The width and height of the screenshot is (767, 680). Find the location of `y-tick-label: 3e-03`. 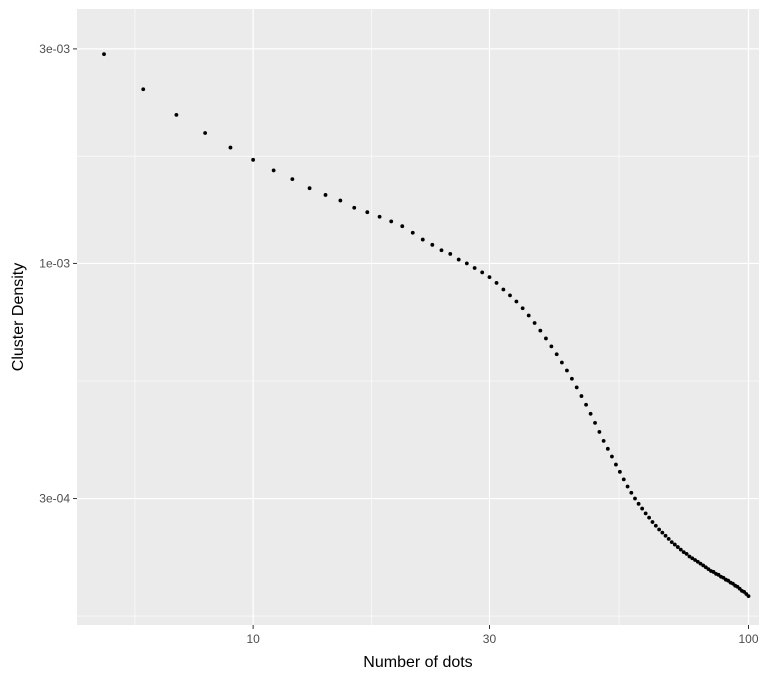

y-tick-label: 3e-03 is located at coordinates (54, 49).